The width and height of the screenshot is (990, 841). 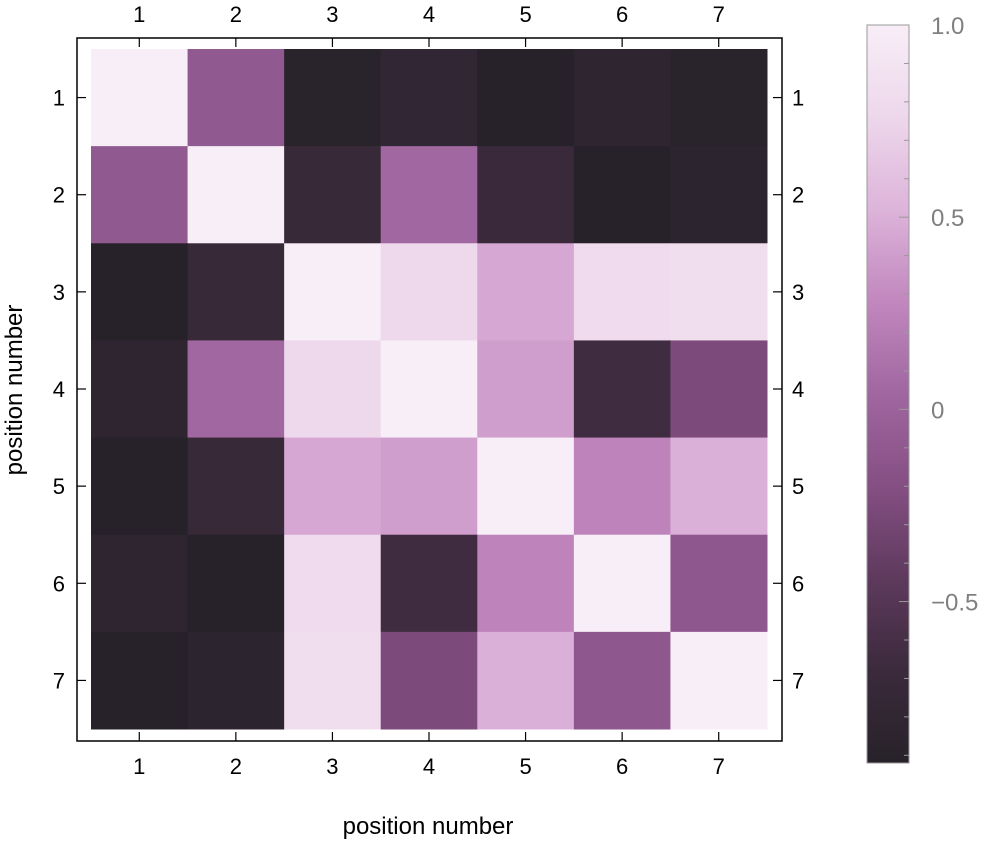 I want to click on x-tick-label-top-1: 1, so click(x=139, y=14).